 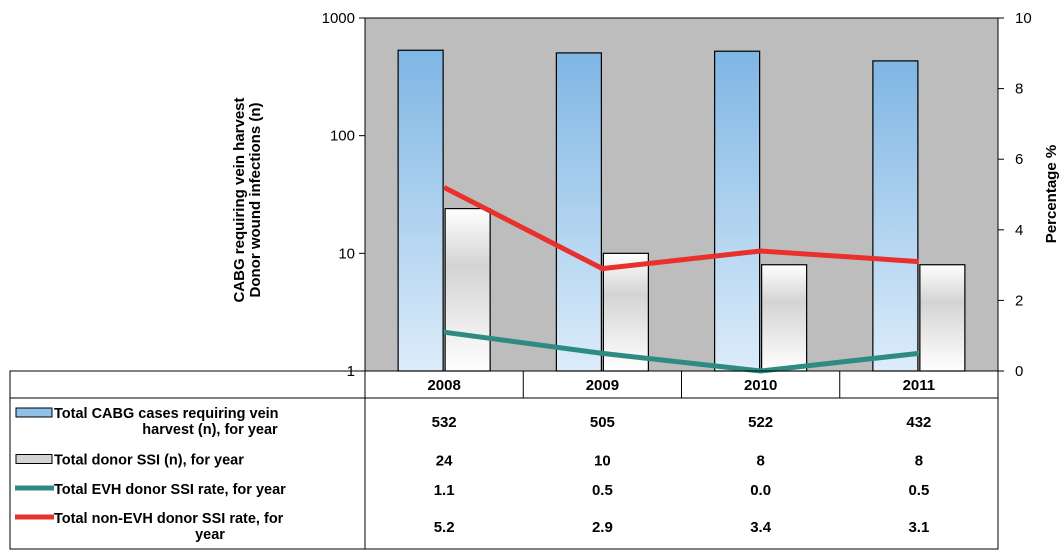 What do you see at coordinates (1019, 159) in the screenshot?
I see `right-tick-label: 6` at bounding box center [1019, 159].